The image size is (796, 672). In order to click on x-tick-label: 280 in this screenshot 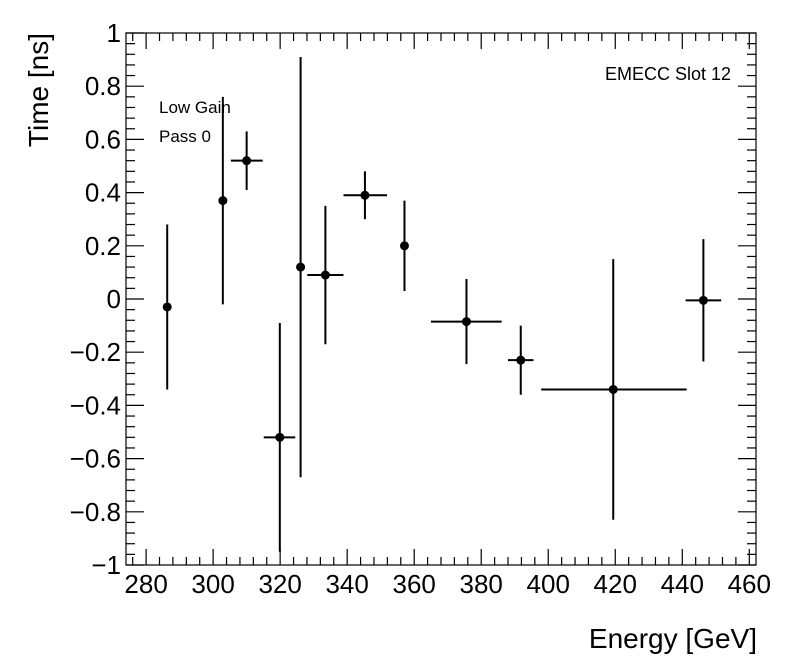, I will do `click(145, 584)`.